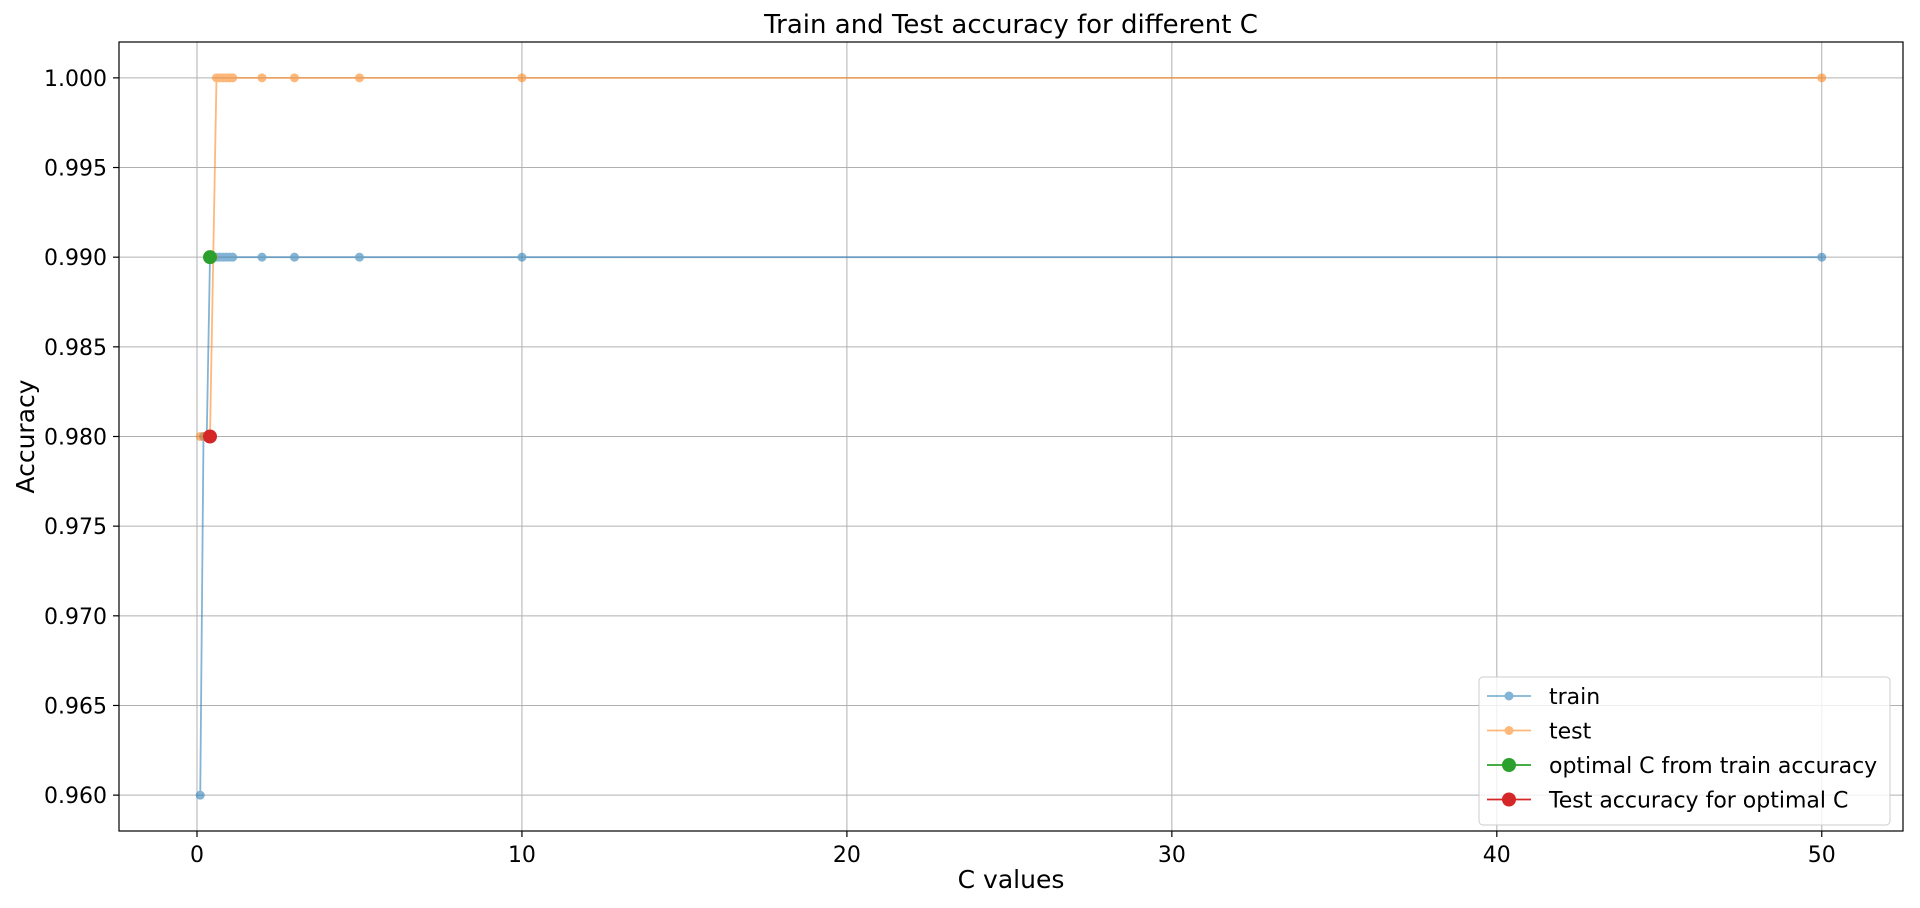 The width and height of the screenshot is (1920, 908). I want to click on highlight-points, so click(209, 347).